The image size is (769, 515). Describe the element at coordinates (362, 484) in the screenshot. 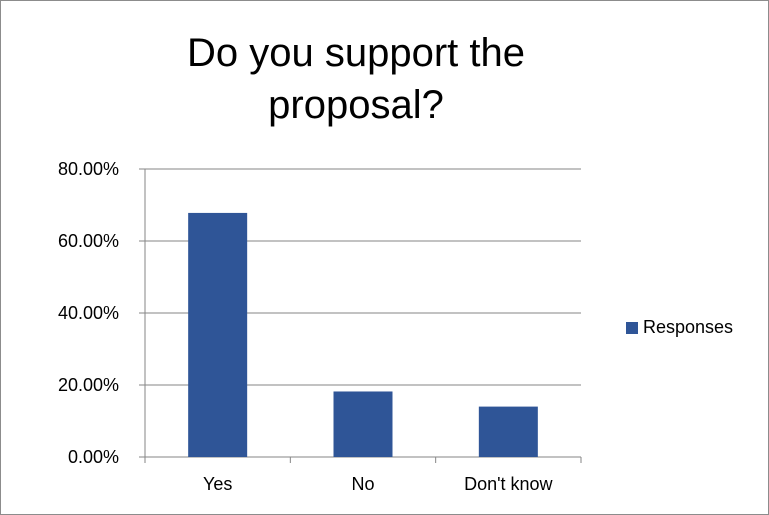

I see `x-tick-label: No` at that location.